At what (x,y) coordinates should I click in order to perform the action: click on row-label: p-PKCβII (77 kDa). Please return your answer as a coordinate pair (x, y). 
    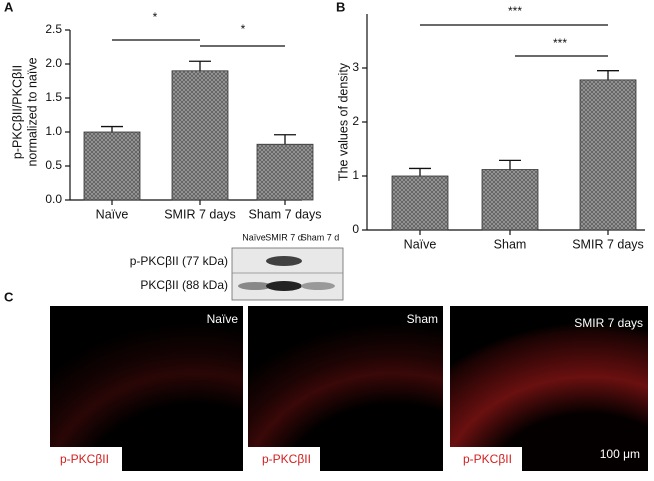
    Looking at the image, I should click on (179, 261).